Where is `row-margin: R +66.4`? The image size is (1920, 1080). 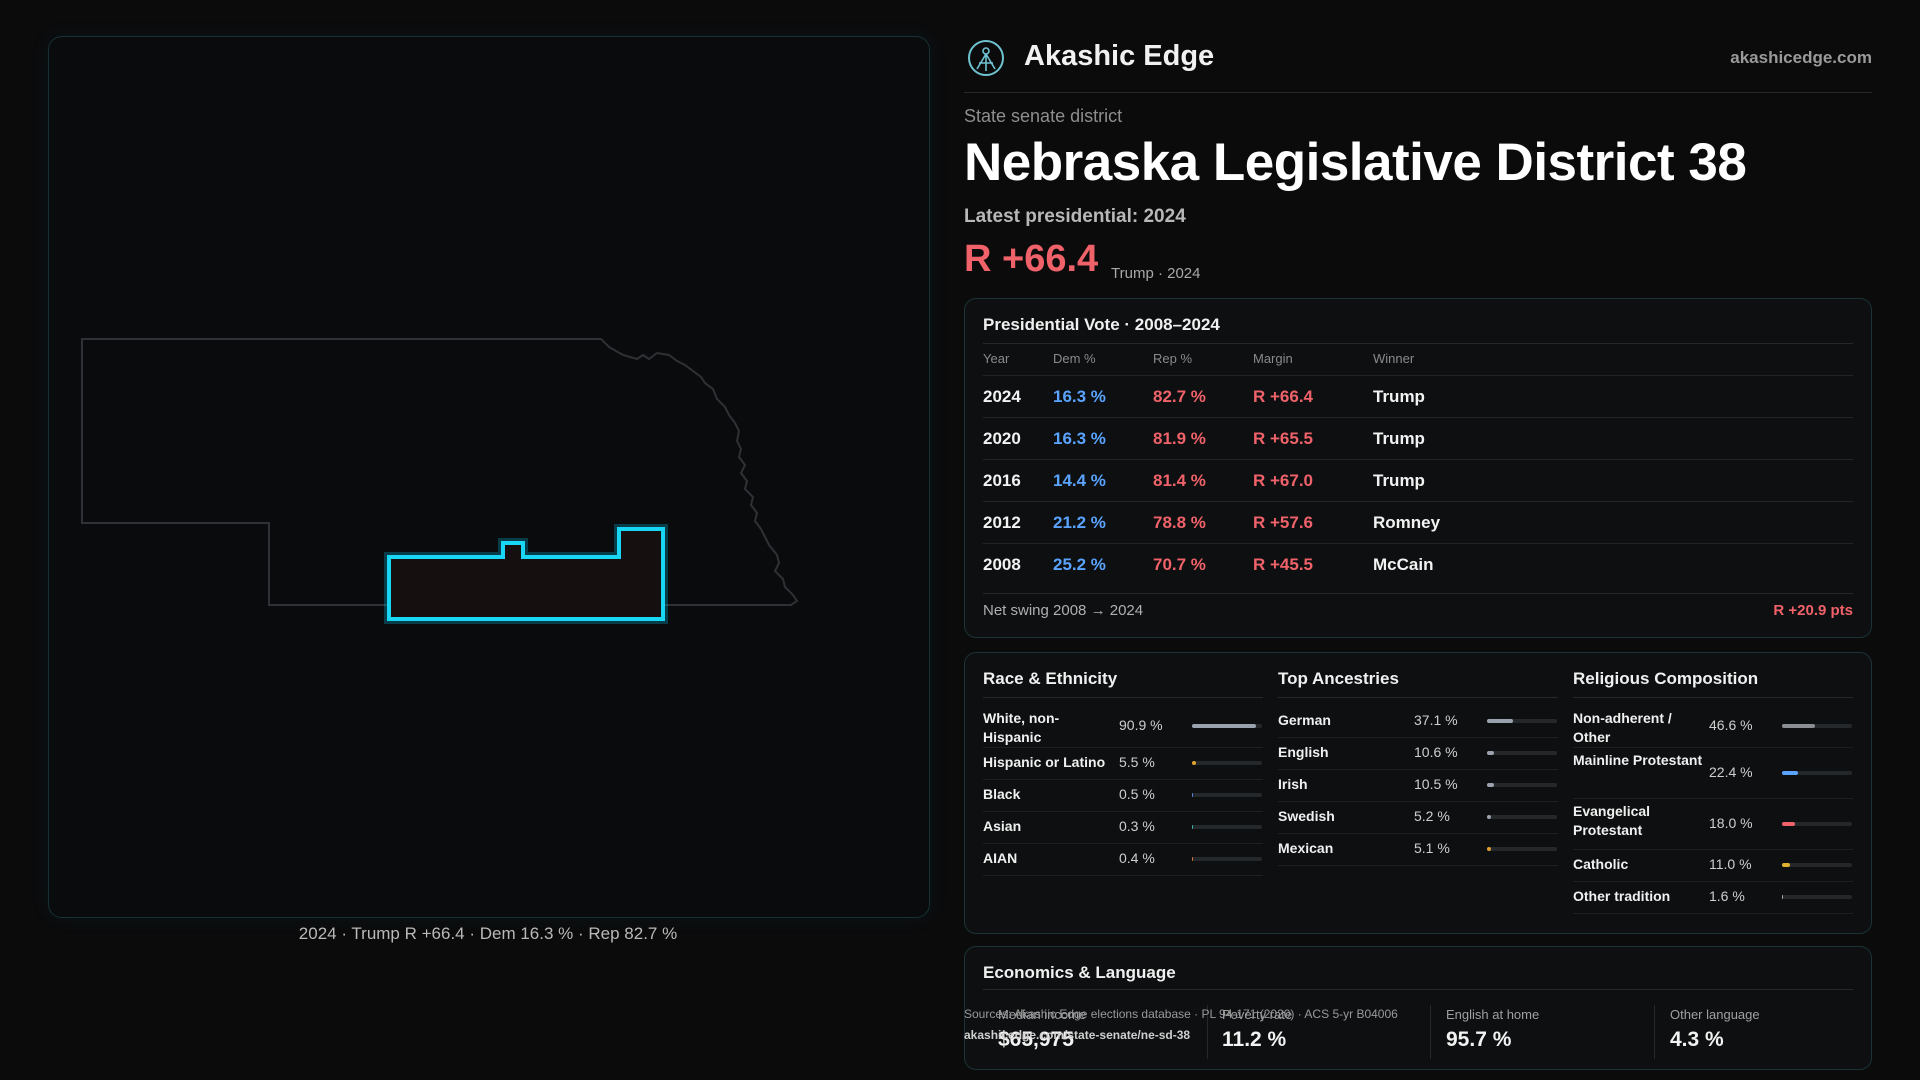 row-margin: R +66.4 is located at coordinates (1283, 396).